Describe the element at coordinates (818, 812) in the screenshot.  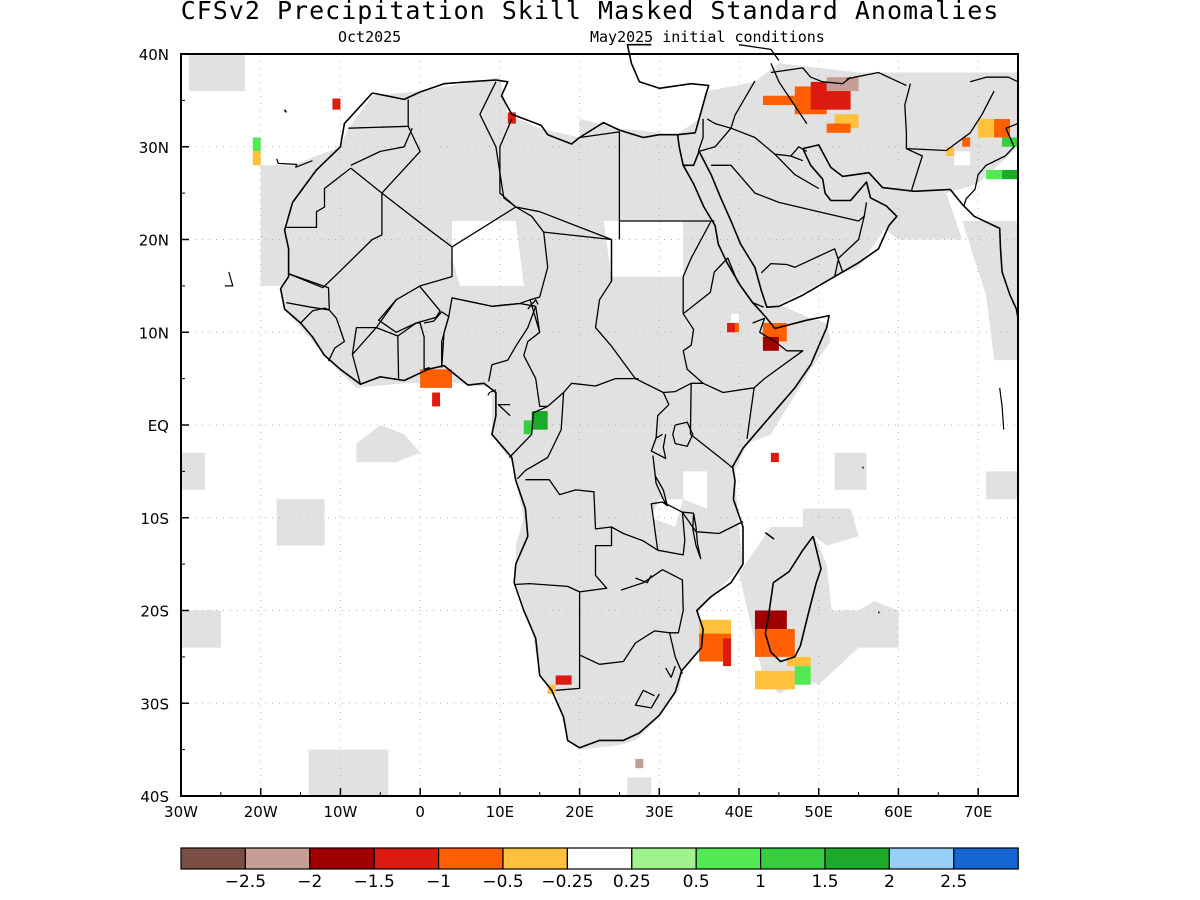
I see `x-tick-label: 50E` at that location.